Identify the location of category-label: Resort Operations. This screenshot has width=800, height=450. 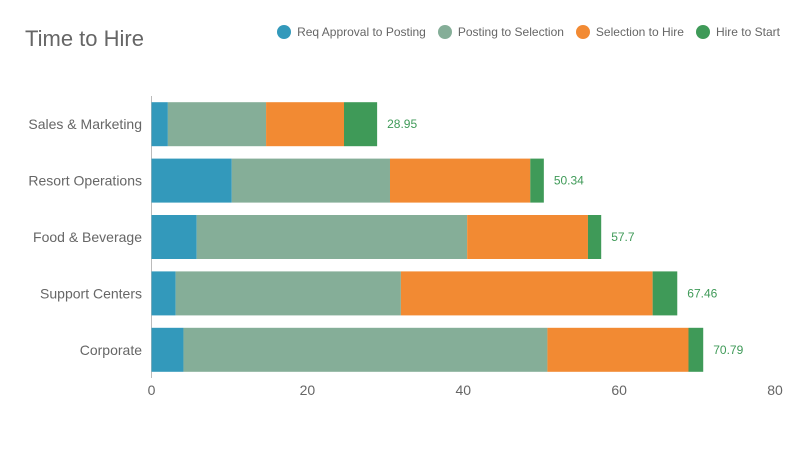
(85, 181).